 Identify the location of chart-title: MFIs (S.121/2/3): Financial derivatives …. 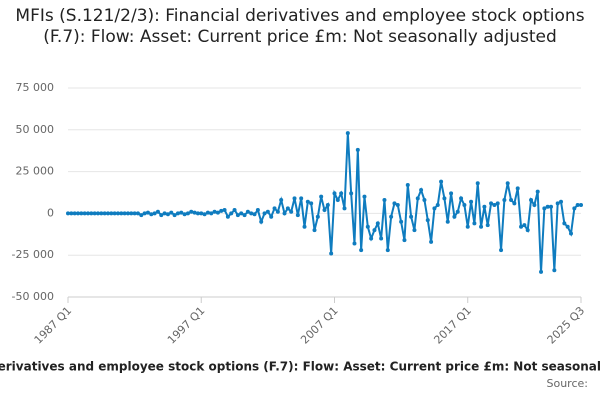
(300, 26).